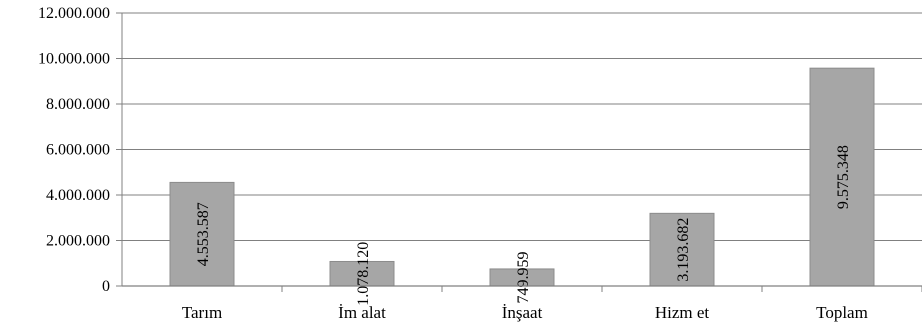 The width and height of the screenshot is (922, 327). What do you see at coordinates (78, 195) in the screenshot?
I see `y-tick-label: 4.000.000` at bounding box center [78, 195].